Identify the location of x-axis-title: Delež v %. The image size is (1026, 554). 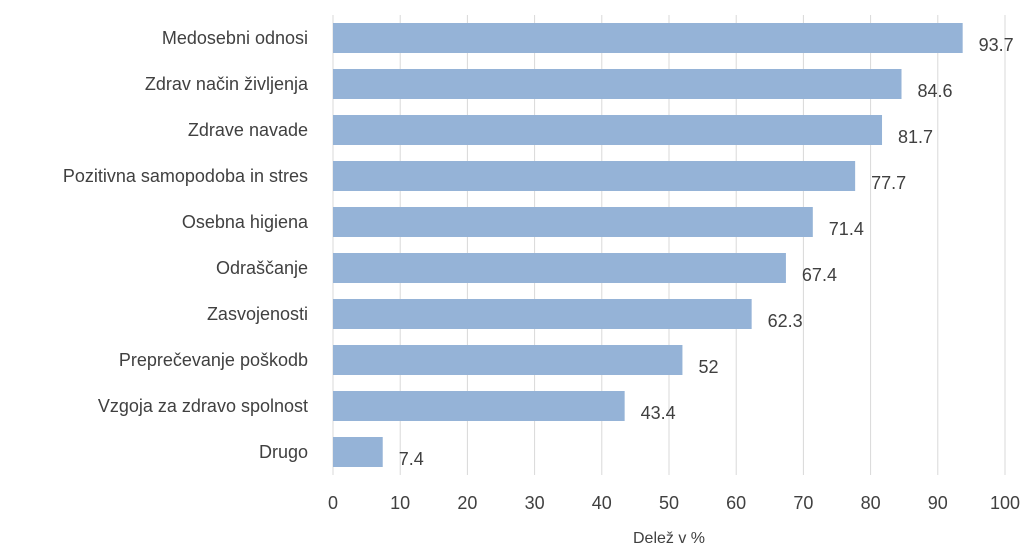
(669, 538).